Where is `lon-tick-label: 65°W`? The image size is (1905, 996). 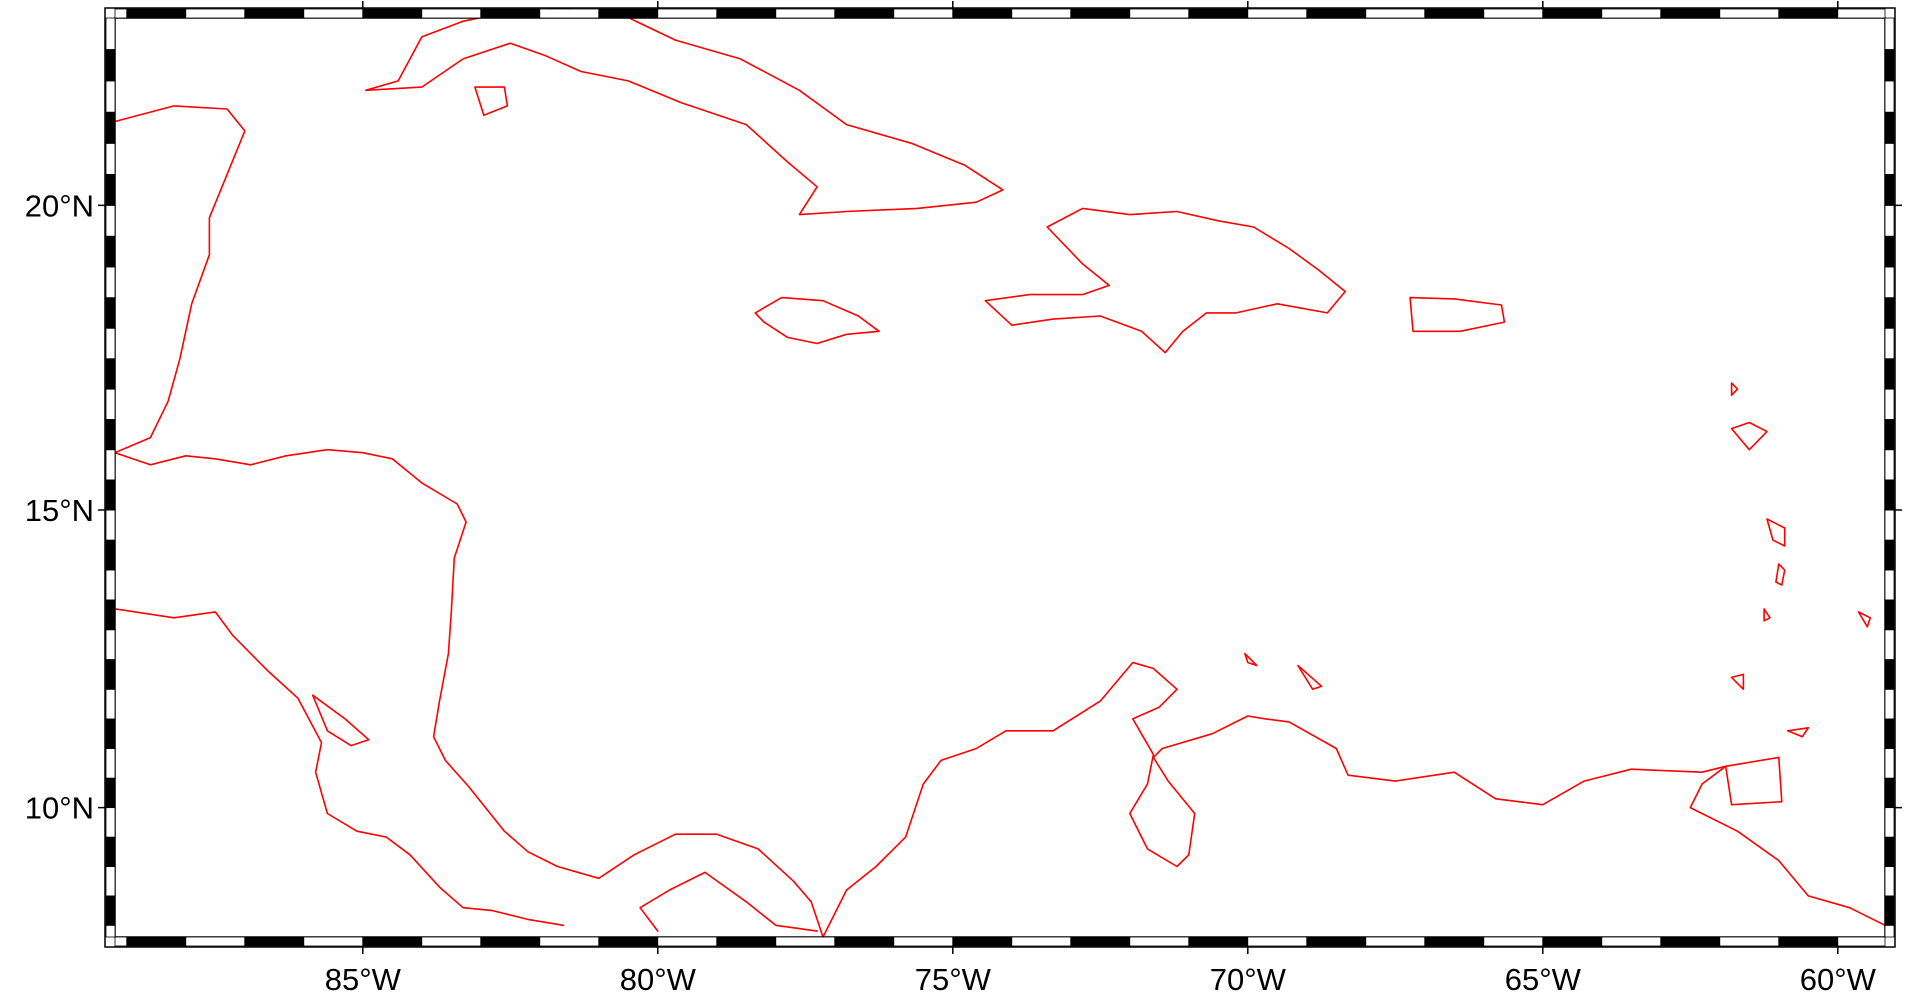
lon-tick-label: 65°W is located at coordinates (1543, 979).